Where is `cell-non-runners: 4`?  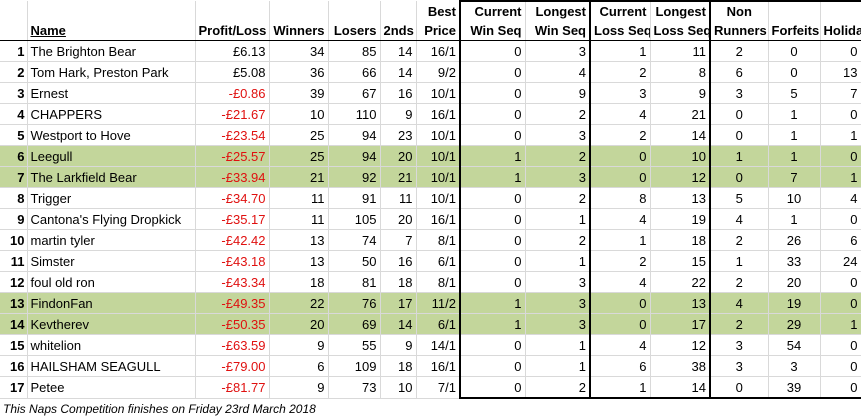 cell-non-runners: 4 is located at coordinates (739, 219).